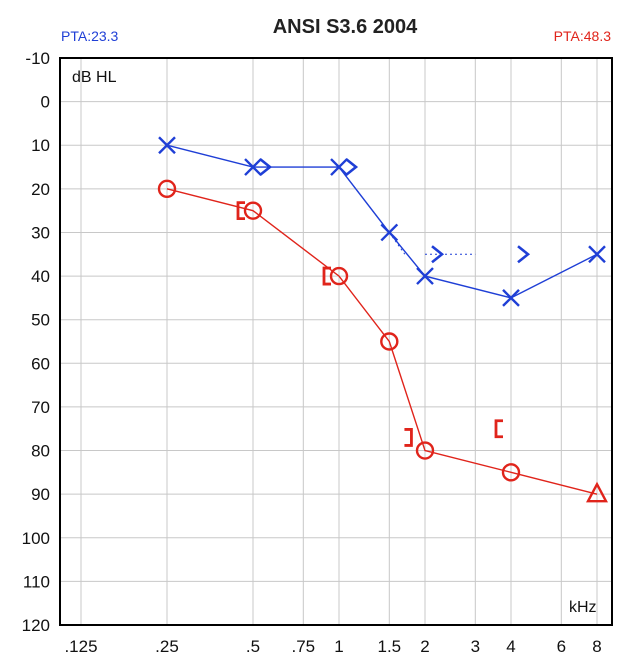  I want to click on right-ear-bone-series, so click(369, 320).